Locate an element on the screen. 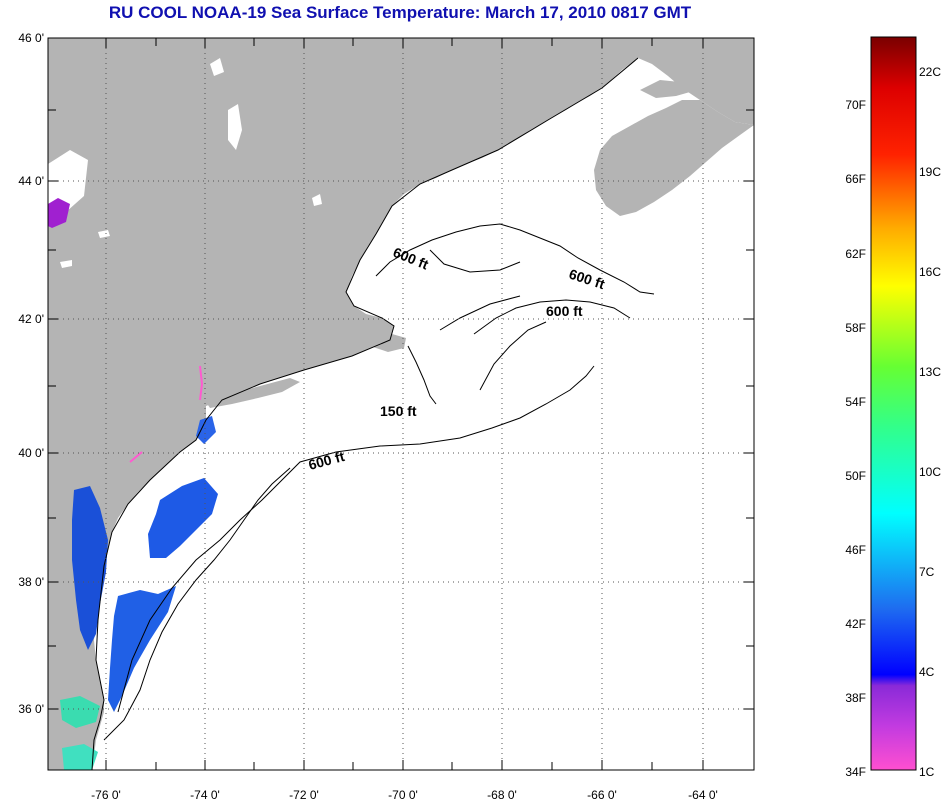 The height and width of the screenshot is (809, 944). lat-label: 38 0' is located at coordinates (31, 582).